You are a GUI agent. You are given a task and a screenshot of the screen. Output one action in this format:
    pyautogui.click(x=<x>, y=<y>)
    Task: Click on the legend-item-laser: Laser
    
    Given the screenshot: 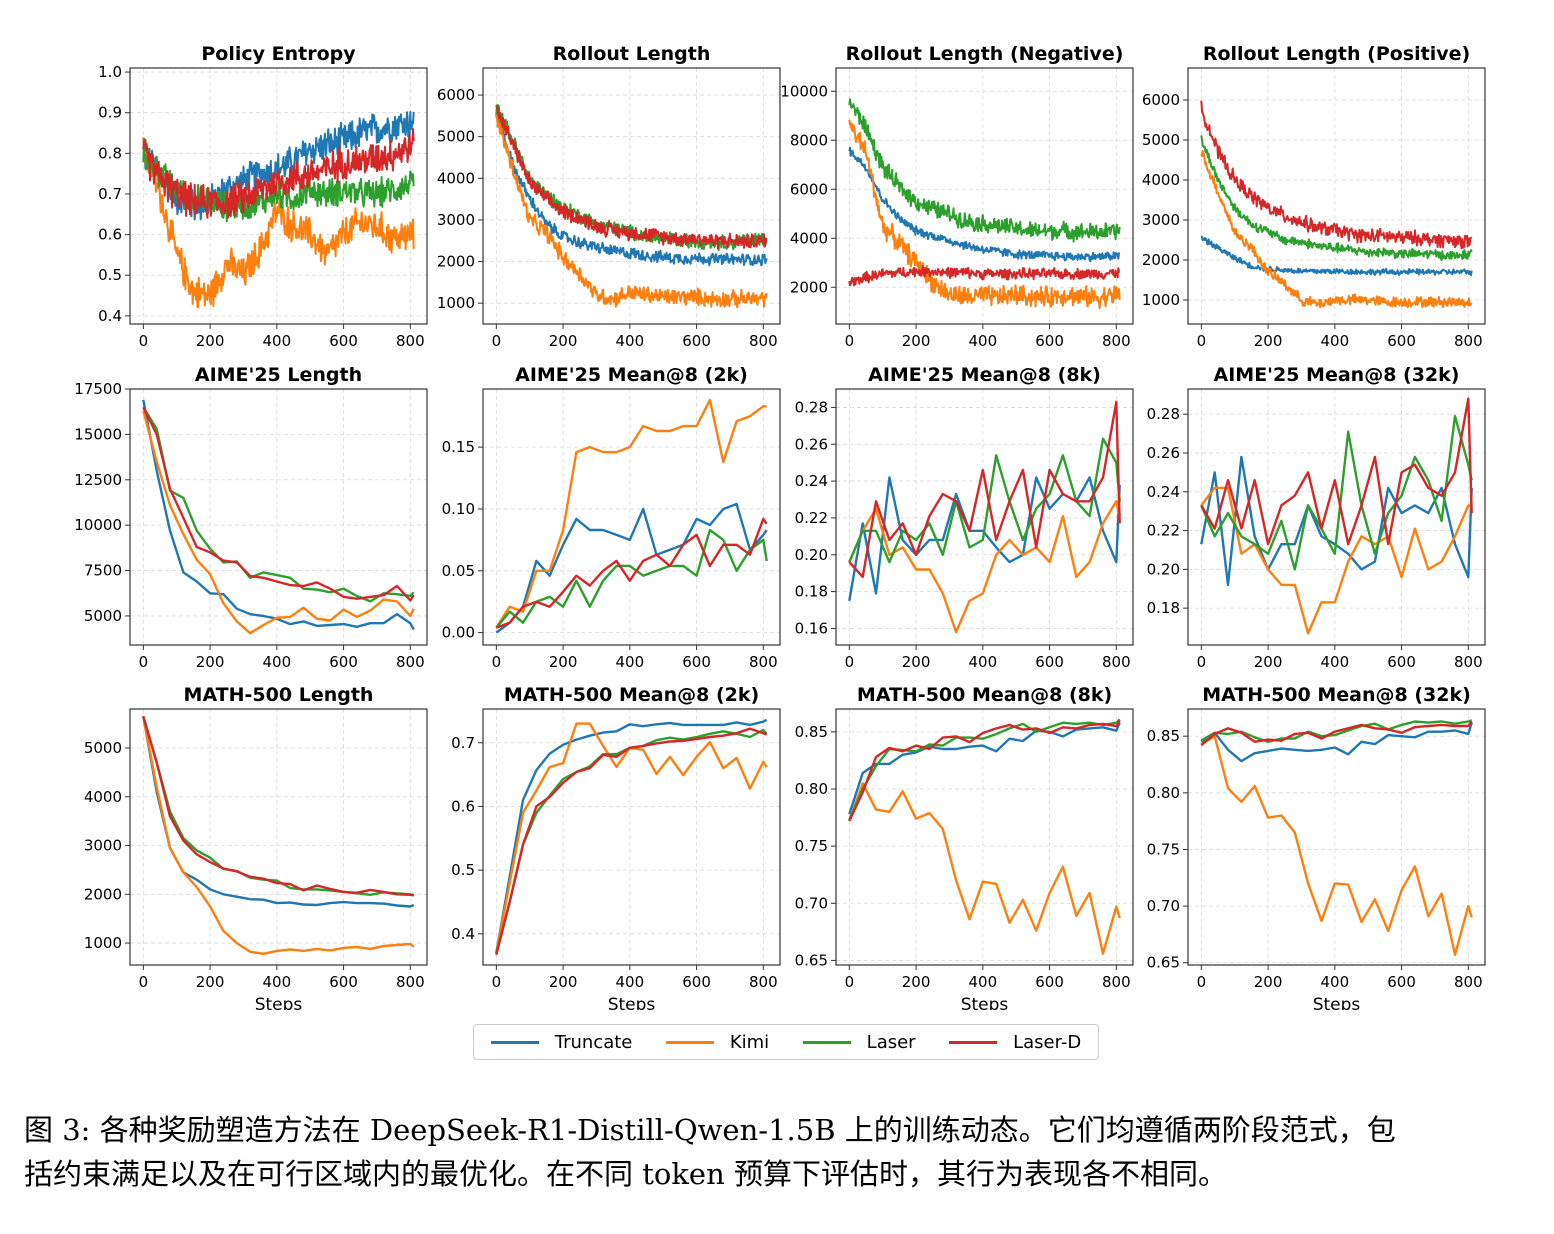 What is the action you would take?
    pyautogui.click(x=859, y=1042)
    